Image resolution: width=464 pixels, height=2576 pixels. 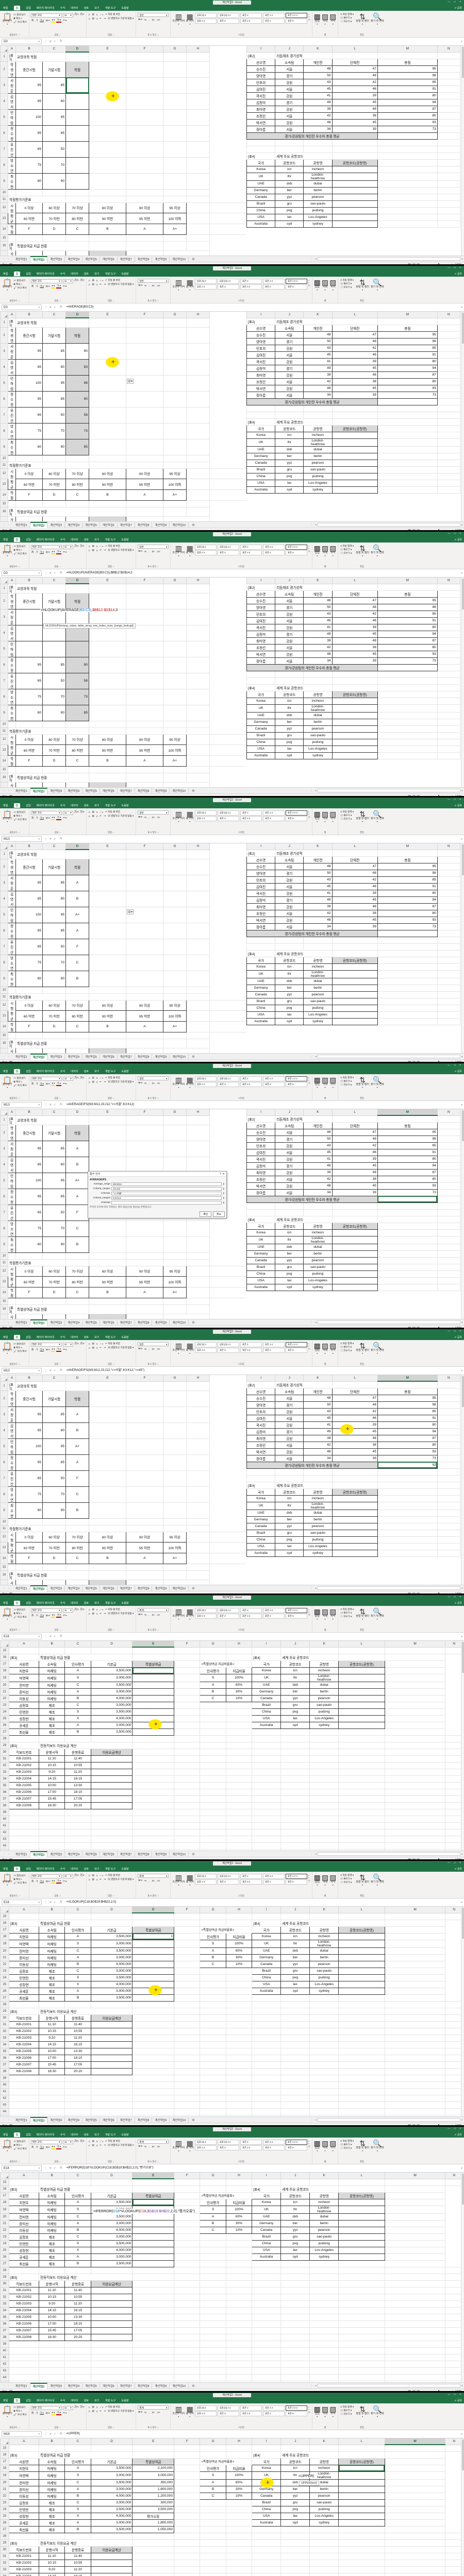 What do you see at coordinates (267, 2243) in the screenshot?
I see `table4-country: China` at bounding box center [267, 2243].